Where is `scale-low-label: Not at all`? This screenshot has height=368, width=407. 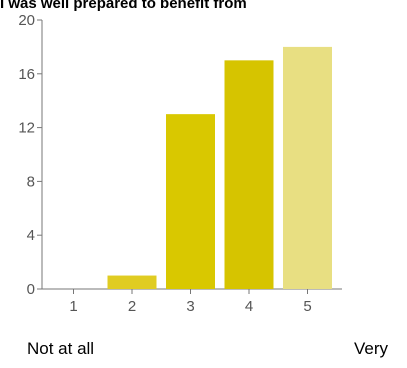
scale-low-label: Not at all is located at coordinates (61, 348).